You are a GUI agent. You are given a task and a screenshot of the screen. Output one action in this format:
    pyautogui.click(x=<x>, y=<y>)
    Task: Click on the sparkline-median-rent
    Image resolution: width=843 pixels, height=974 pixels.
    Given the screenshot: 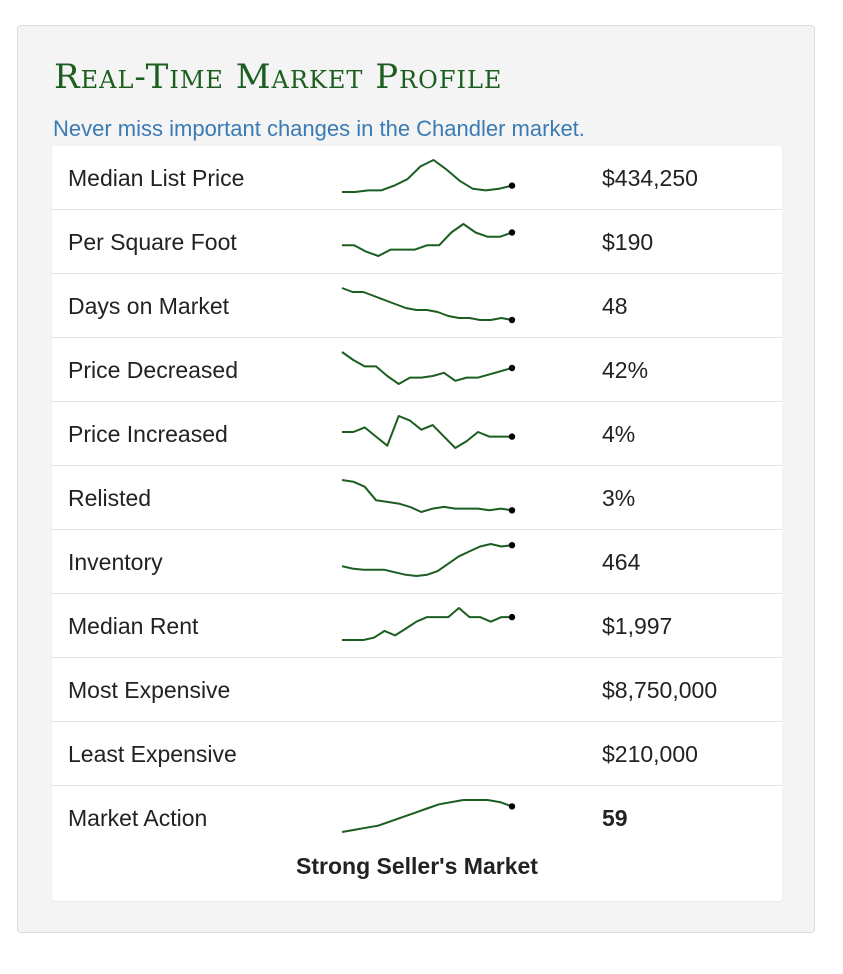 What is the action you would take?
    pyautogui.click(x=429, y=624)
    